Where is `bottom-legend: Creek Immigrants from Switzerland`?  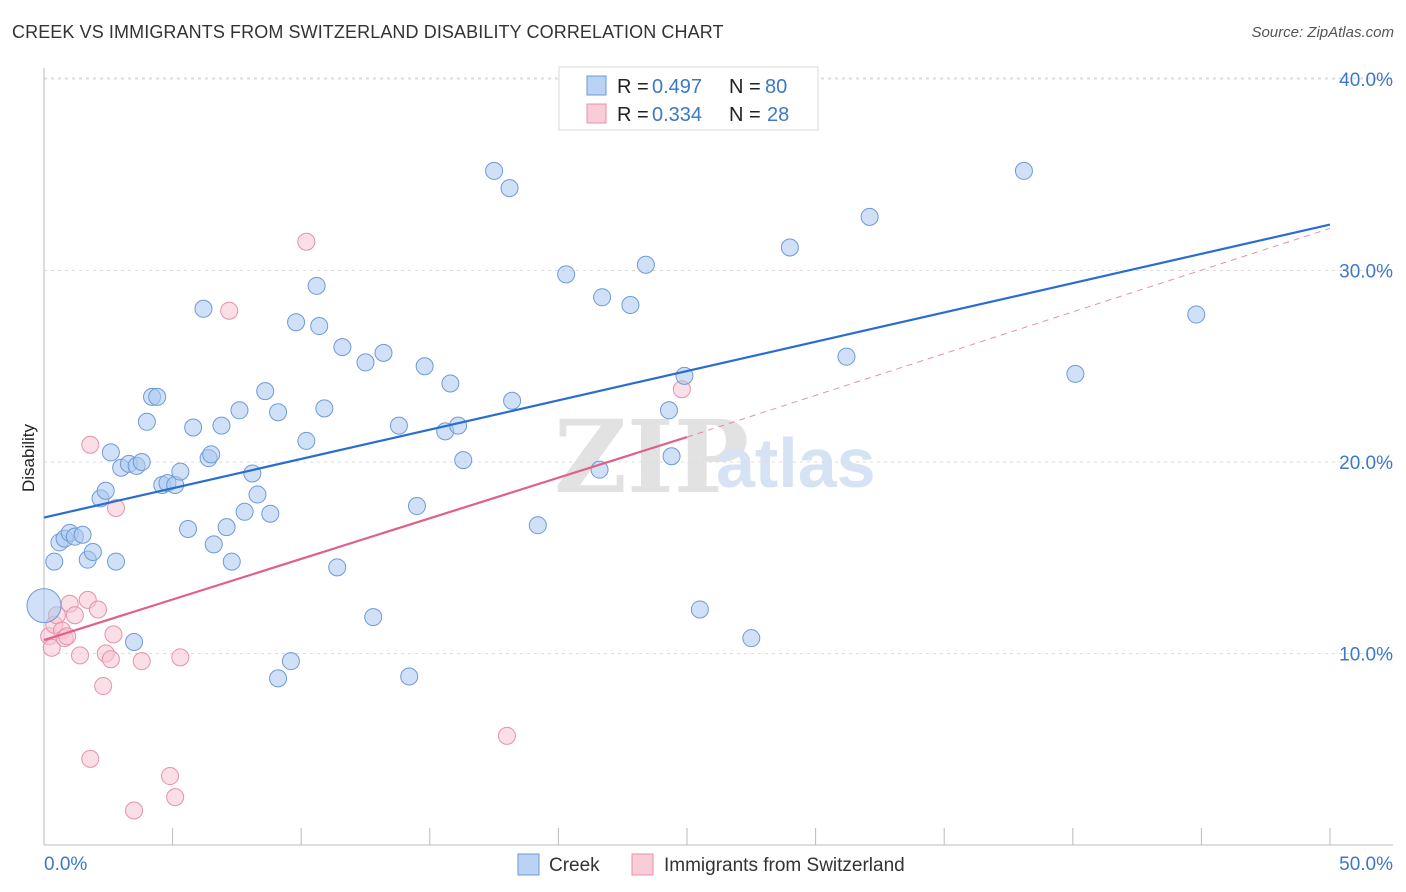 bottom-legend: Creek Immigrants from Switzerland is located at coordinates (711, 864).